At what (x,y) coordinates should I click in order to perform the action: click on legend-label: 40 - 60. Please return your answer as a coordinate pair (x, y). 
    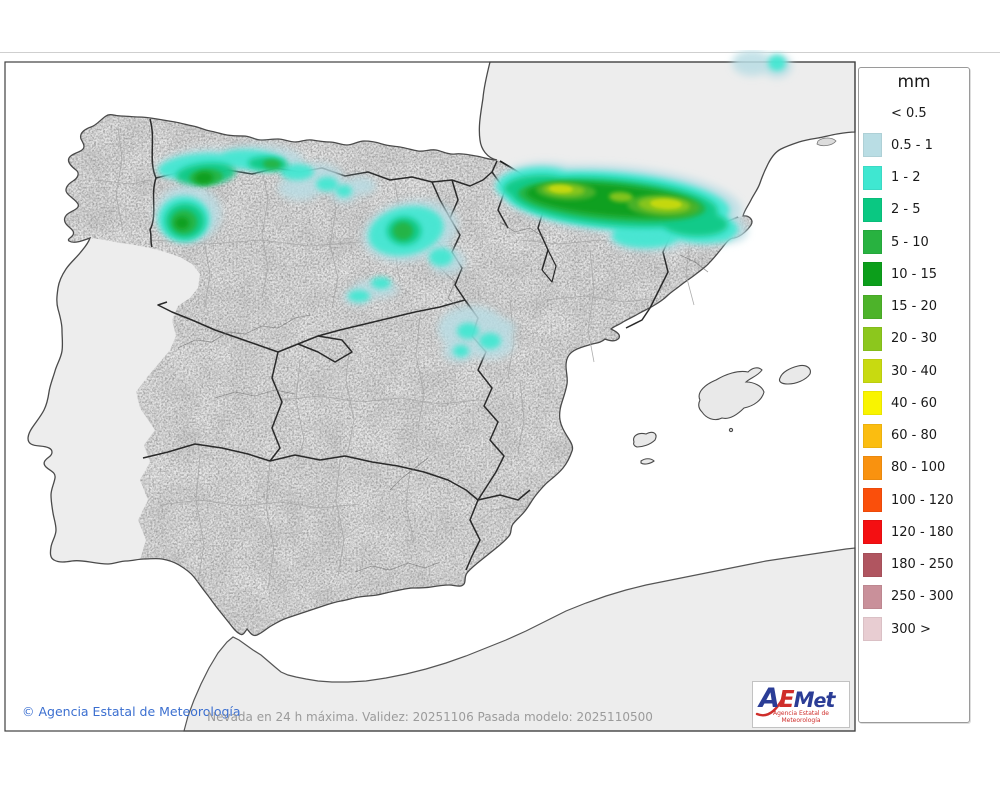
    Looking at the image, I should click on (914, 403).